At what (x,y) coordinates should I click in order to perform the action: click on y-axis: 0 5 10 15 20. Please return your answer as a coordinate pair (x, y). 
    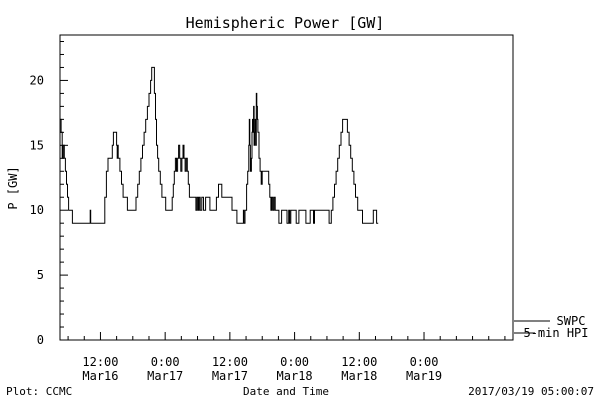
    Looking at the image, I should click on (49, 193).